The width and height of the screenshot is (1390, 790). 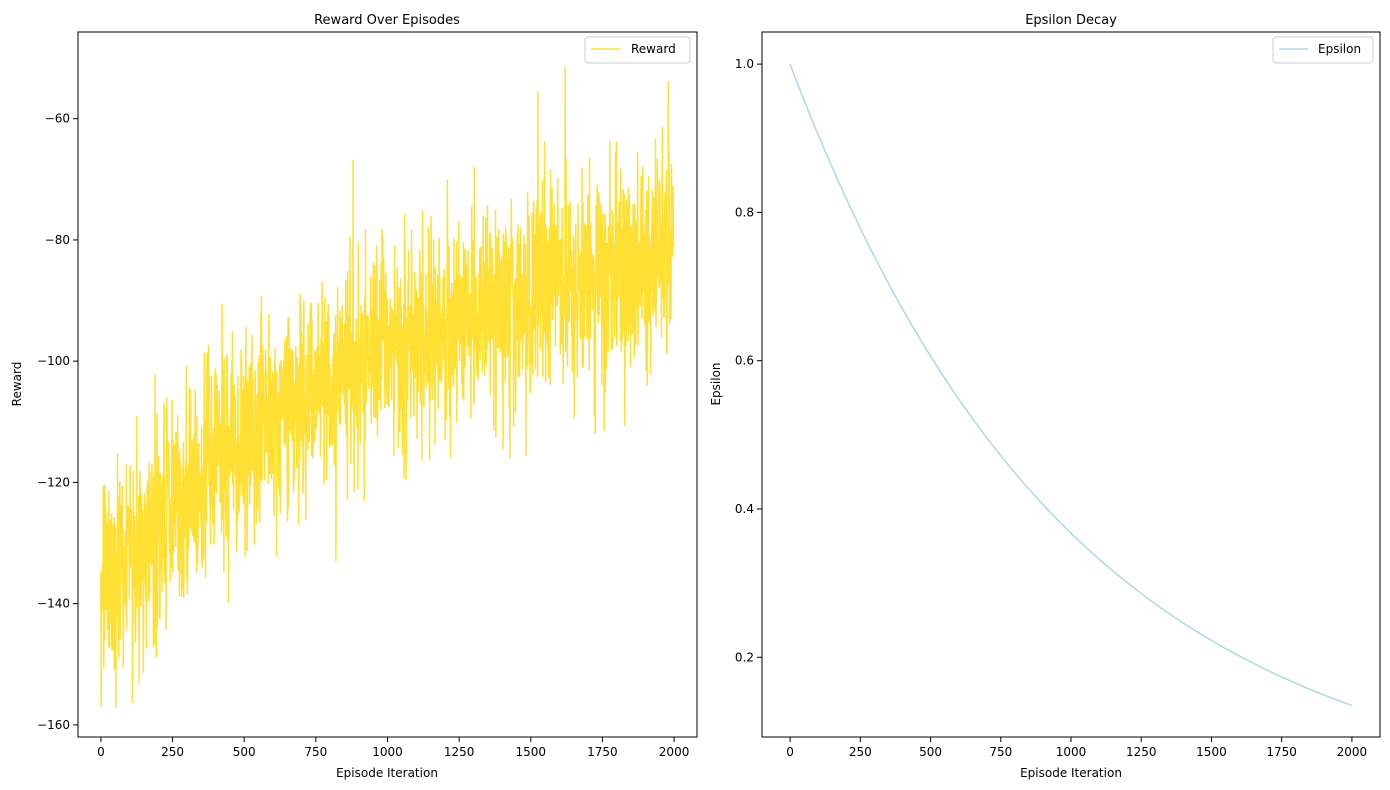 What do you see at coordinates (860, 752) in the screenshot?
I see `epsilon-x-tick-label: 250` at bounding box center [860, 752].